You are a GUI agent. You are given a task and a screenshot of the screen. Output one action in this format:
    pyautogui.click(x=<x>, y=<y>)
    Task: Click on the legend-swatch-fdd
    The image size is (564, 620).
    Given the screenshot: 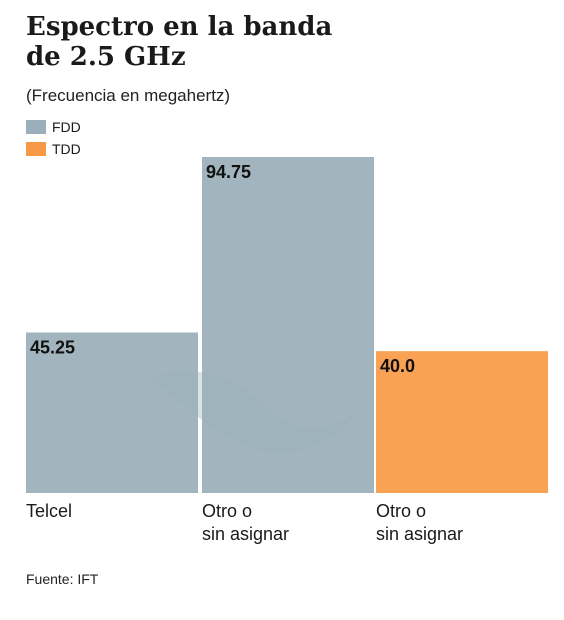 What is the action you would take?
    pyautogui.click(x=36, y=127)
    